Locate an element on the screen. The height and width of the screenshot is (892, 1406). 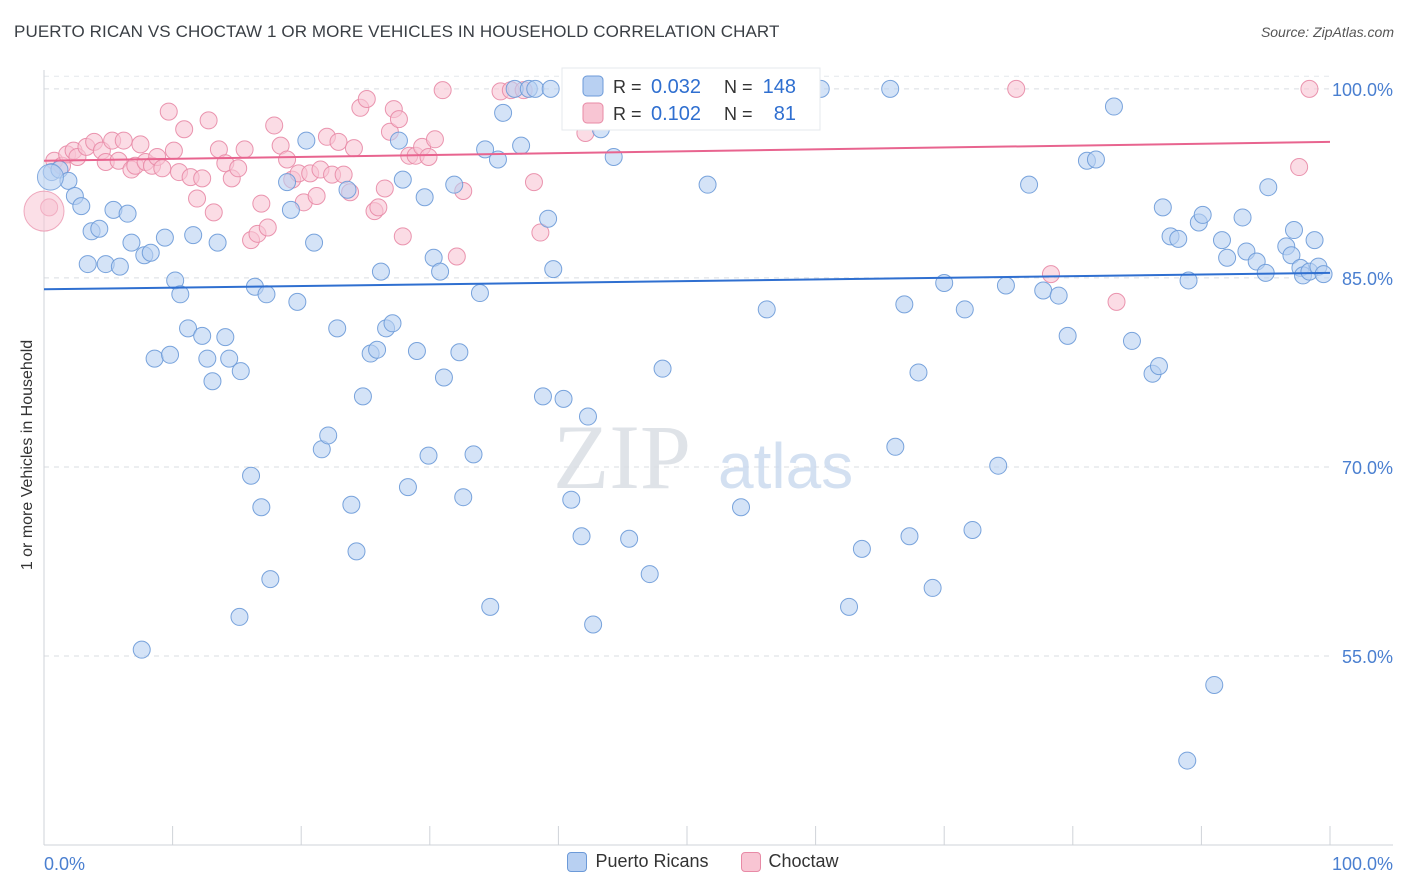
legend-r-label-pink: R = is located at coordinates (627, 114).